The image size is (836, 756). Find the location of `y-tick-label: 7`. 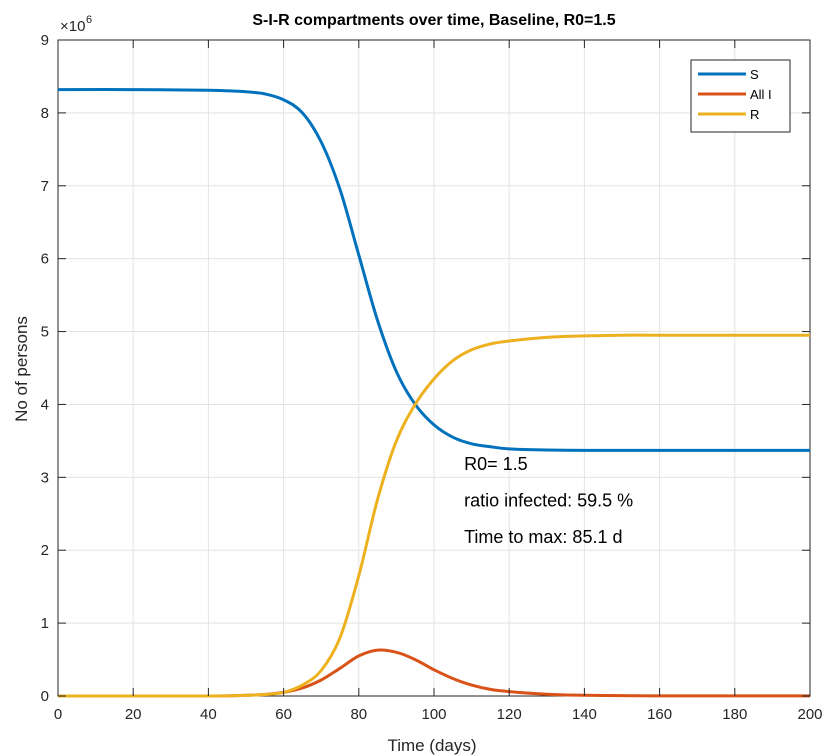

y-tick-label: 7 is located at coordinates (45, 186).